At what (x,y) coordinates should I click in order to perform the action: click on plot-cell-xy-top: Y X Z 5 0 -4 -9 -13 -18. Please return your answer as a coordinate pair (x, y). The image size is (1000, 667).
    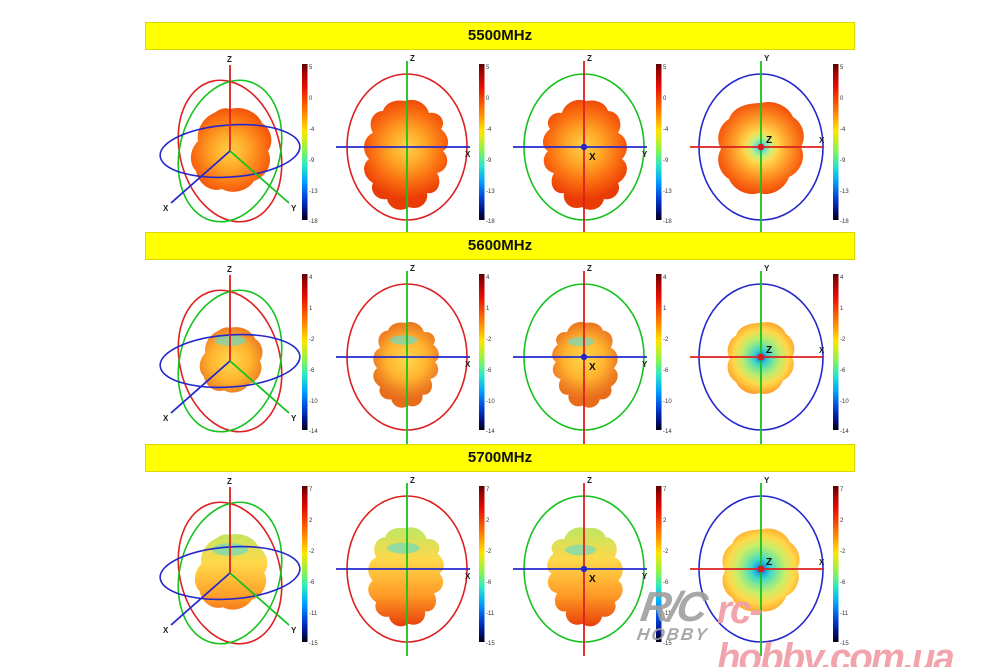
    Looking at the image, I should click on (764, 144).